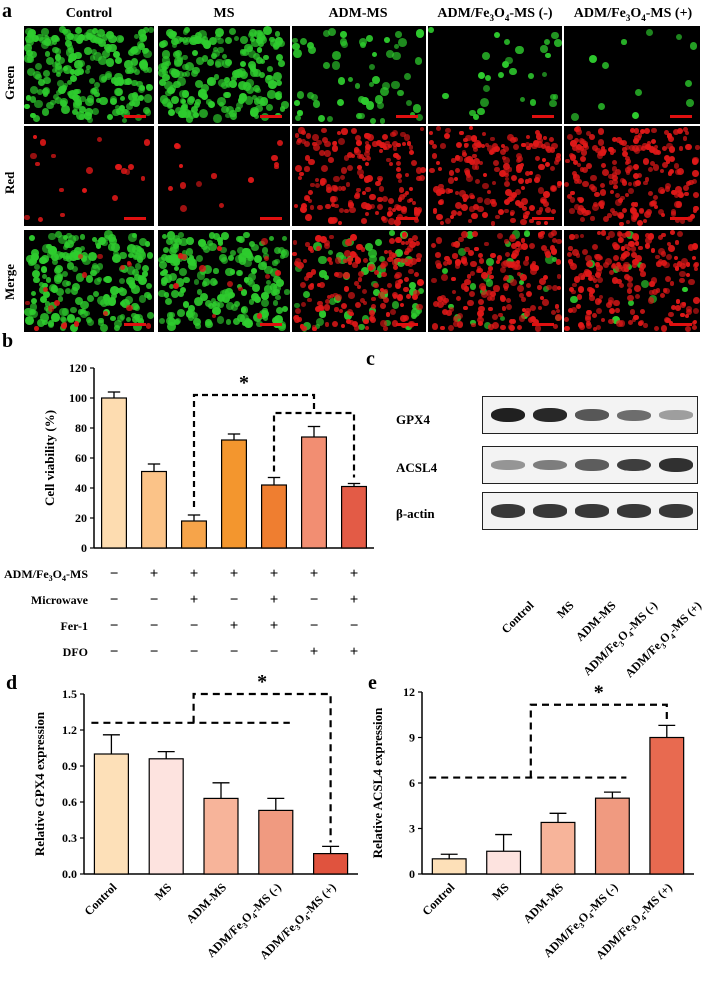 The width and height of the screenshot is (702, 992). Describe the element at coordinates (633, 14) in the screenshot. I see `col-title-adm-fe3o4-ms-plus: ADM/Fe3O4-MS (+)` at that location.